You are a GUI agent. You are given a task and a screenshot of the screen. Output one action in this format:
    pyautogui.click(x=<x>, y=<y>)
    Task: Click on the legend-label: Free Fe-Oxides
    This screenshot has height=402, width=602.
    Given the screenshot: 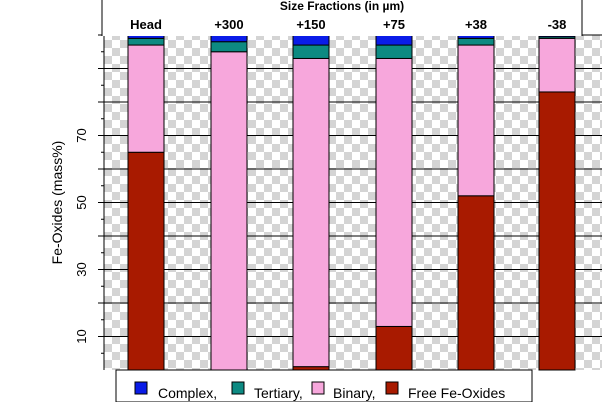 What is the action you would take?
    pyautogui.click(x=456, y=393)
    